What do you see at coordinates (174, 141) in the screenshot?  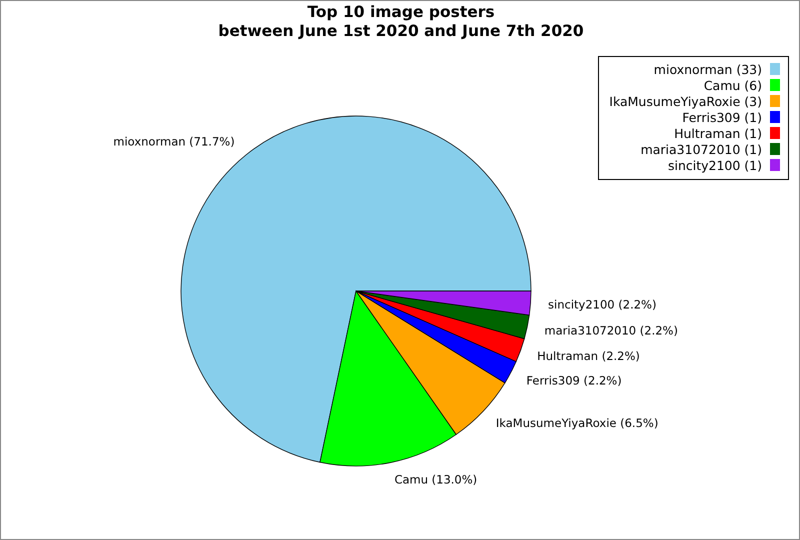 I see `data-label: mioxnorman (71.7%)` at bounding box center [174, 141].